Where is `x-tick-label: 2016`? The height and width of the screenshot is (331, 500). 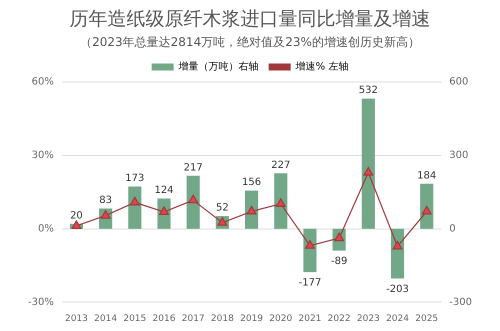 x-tick-label: 2016 is located at coordinates (164, 319).